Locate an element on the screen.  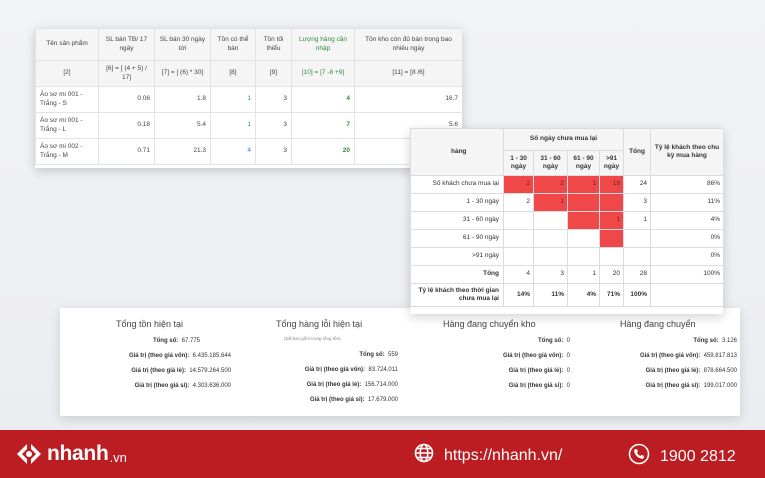
formula-cell: [6] = [ (4 + 5) / 17] is located at coordinates (126, 73).